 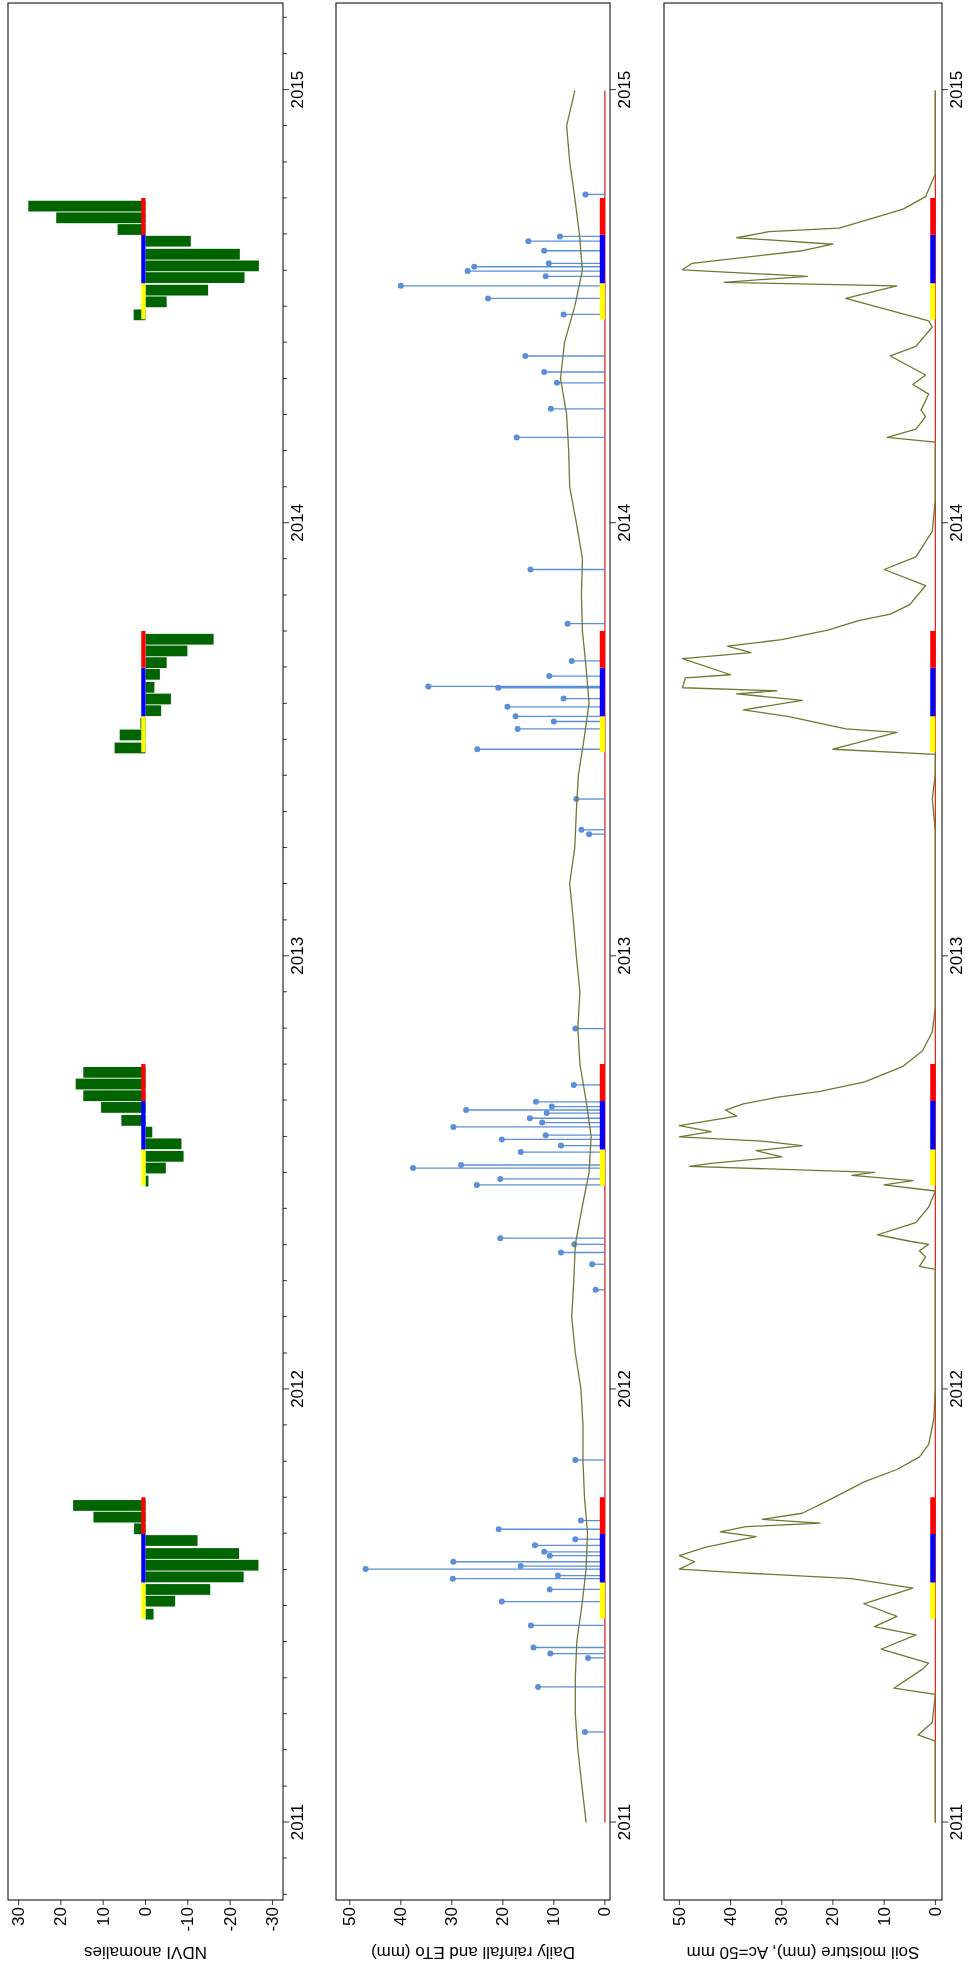 What do you see at coordinates (188, 1919) in the screenshot?
I see `x-tick-label: -10` at bounding box center [188, 1919].